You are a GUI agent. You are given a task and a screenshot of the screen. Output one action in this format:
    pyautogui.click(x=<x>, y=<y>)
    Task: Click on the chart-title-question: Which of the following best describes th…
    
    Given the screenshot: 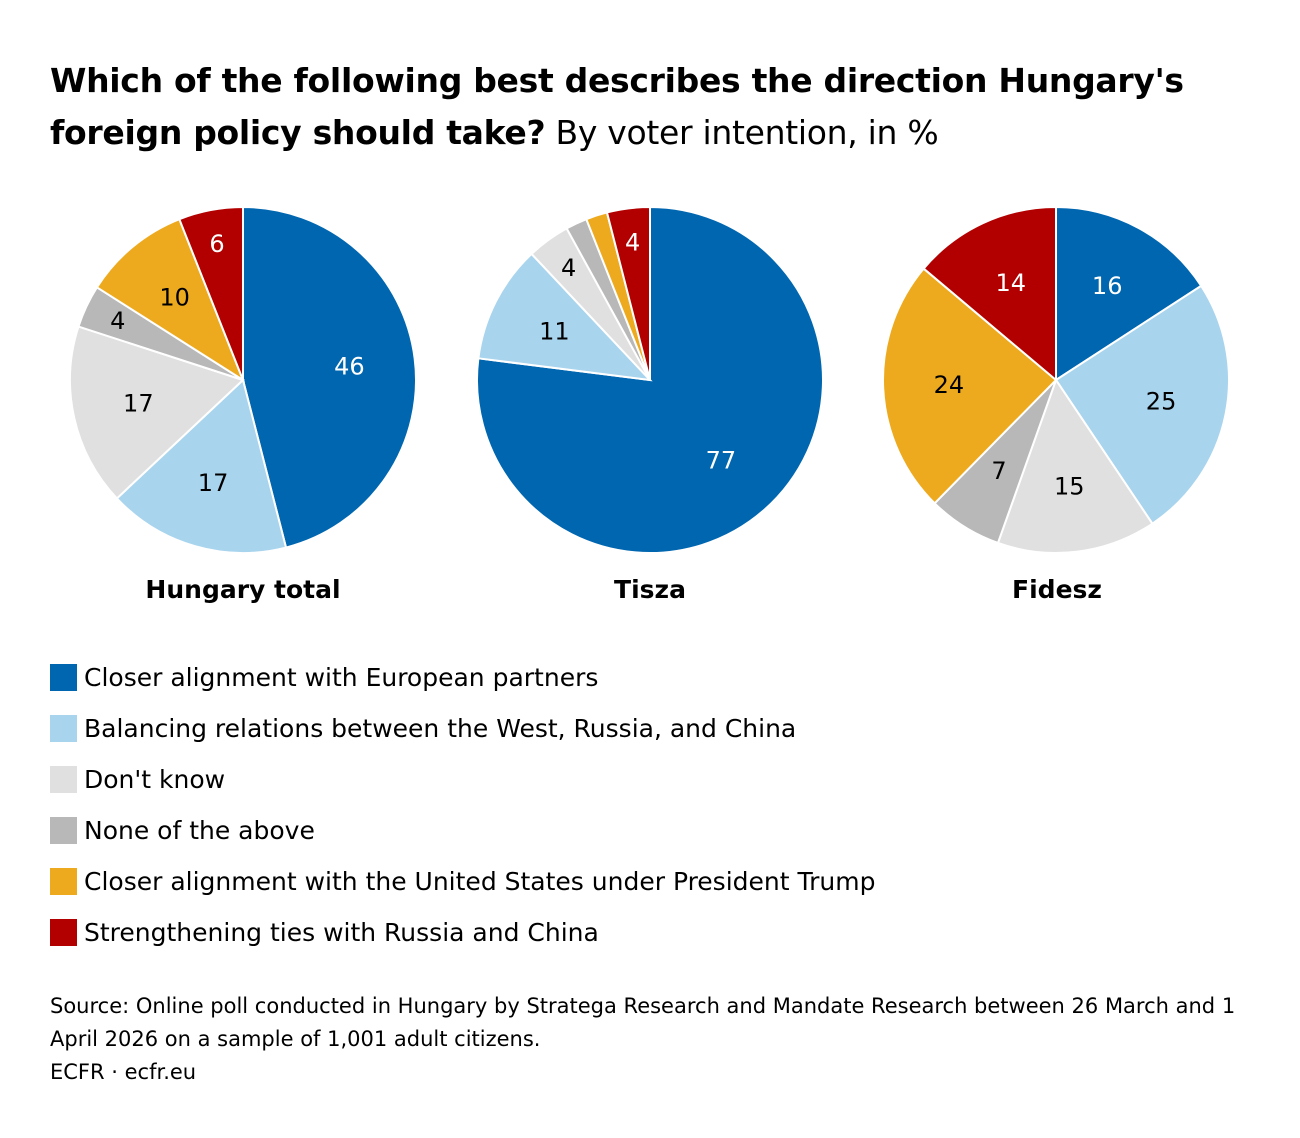 What is the action you would take?
    pyautogui.click(x=617, y=106)
    